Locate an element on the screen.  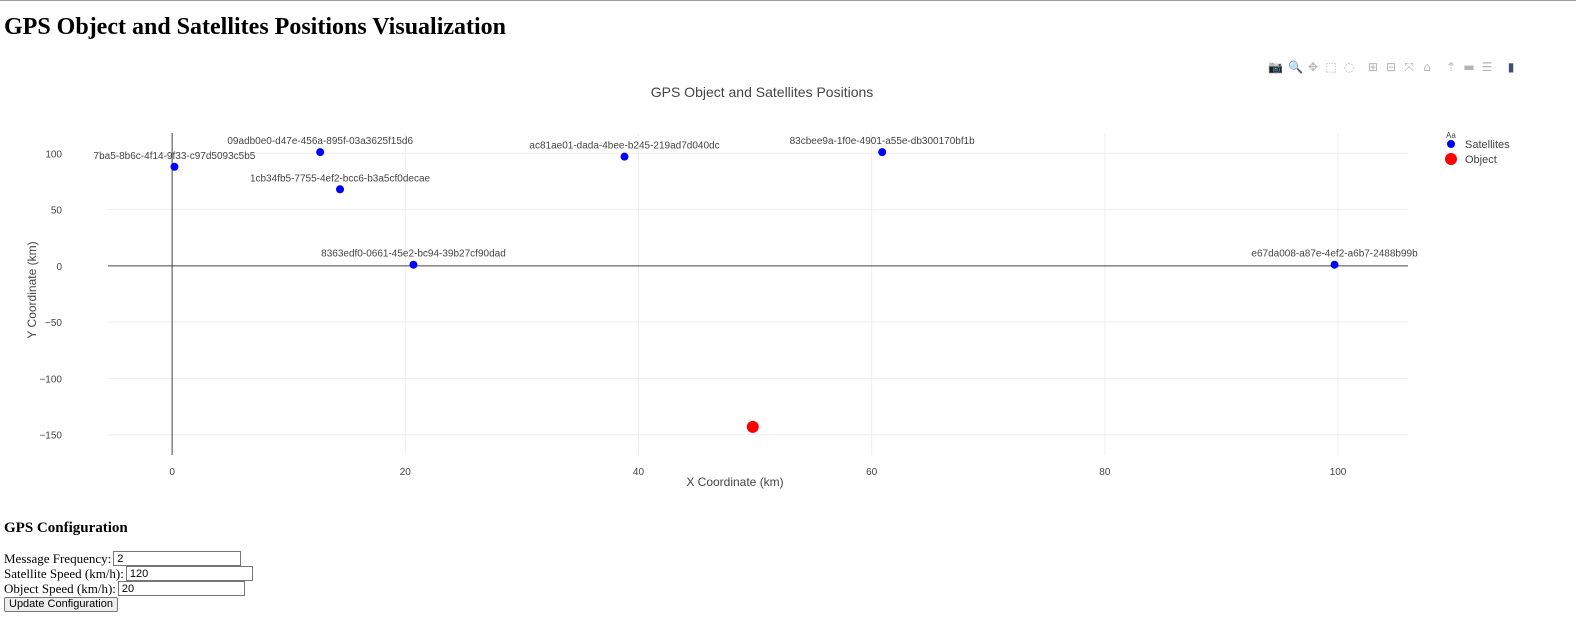
satellite-label: 09adb0e0-d47e-456a-895f-03a3625f15d6 is located at coordinates (320, 141).